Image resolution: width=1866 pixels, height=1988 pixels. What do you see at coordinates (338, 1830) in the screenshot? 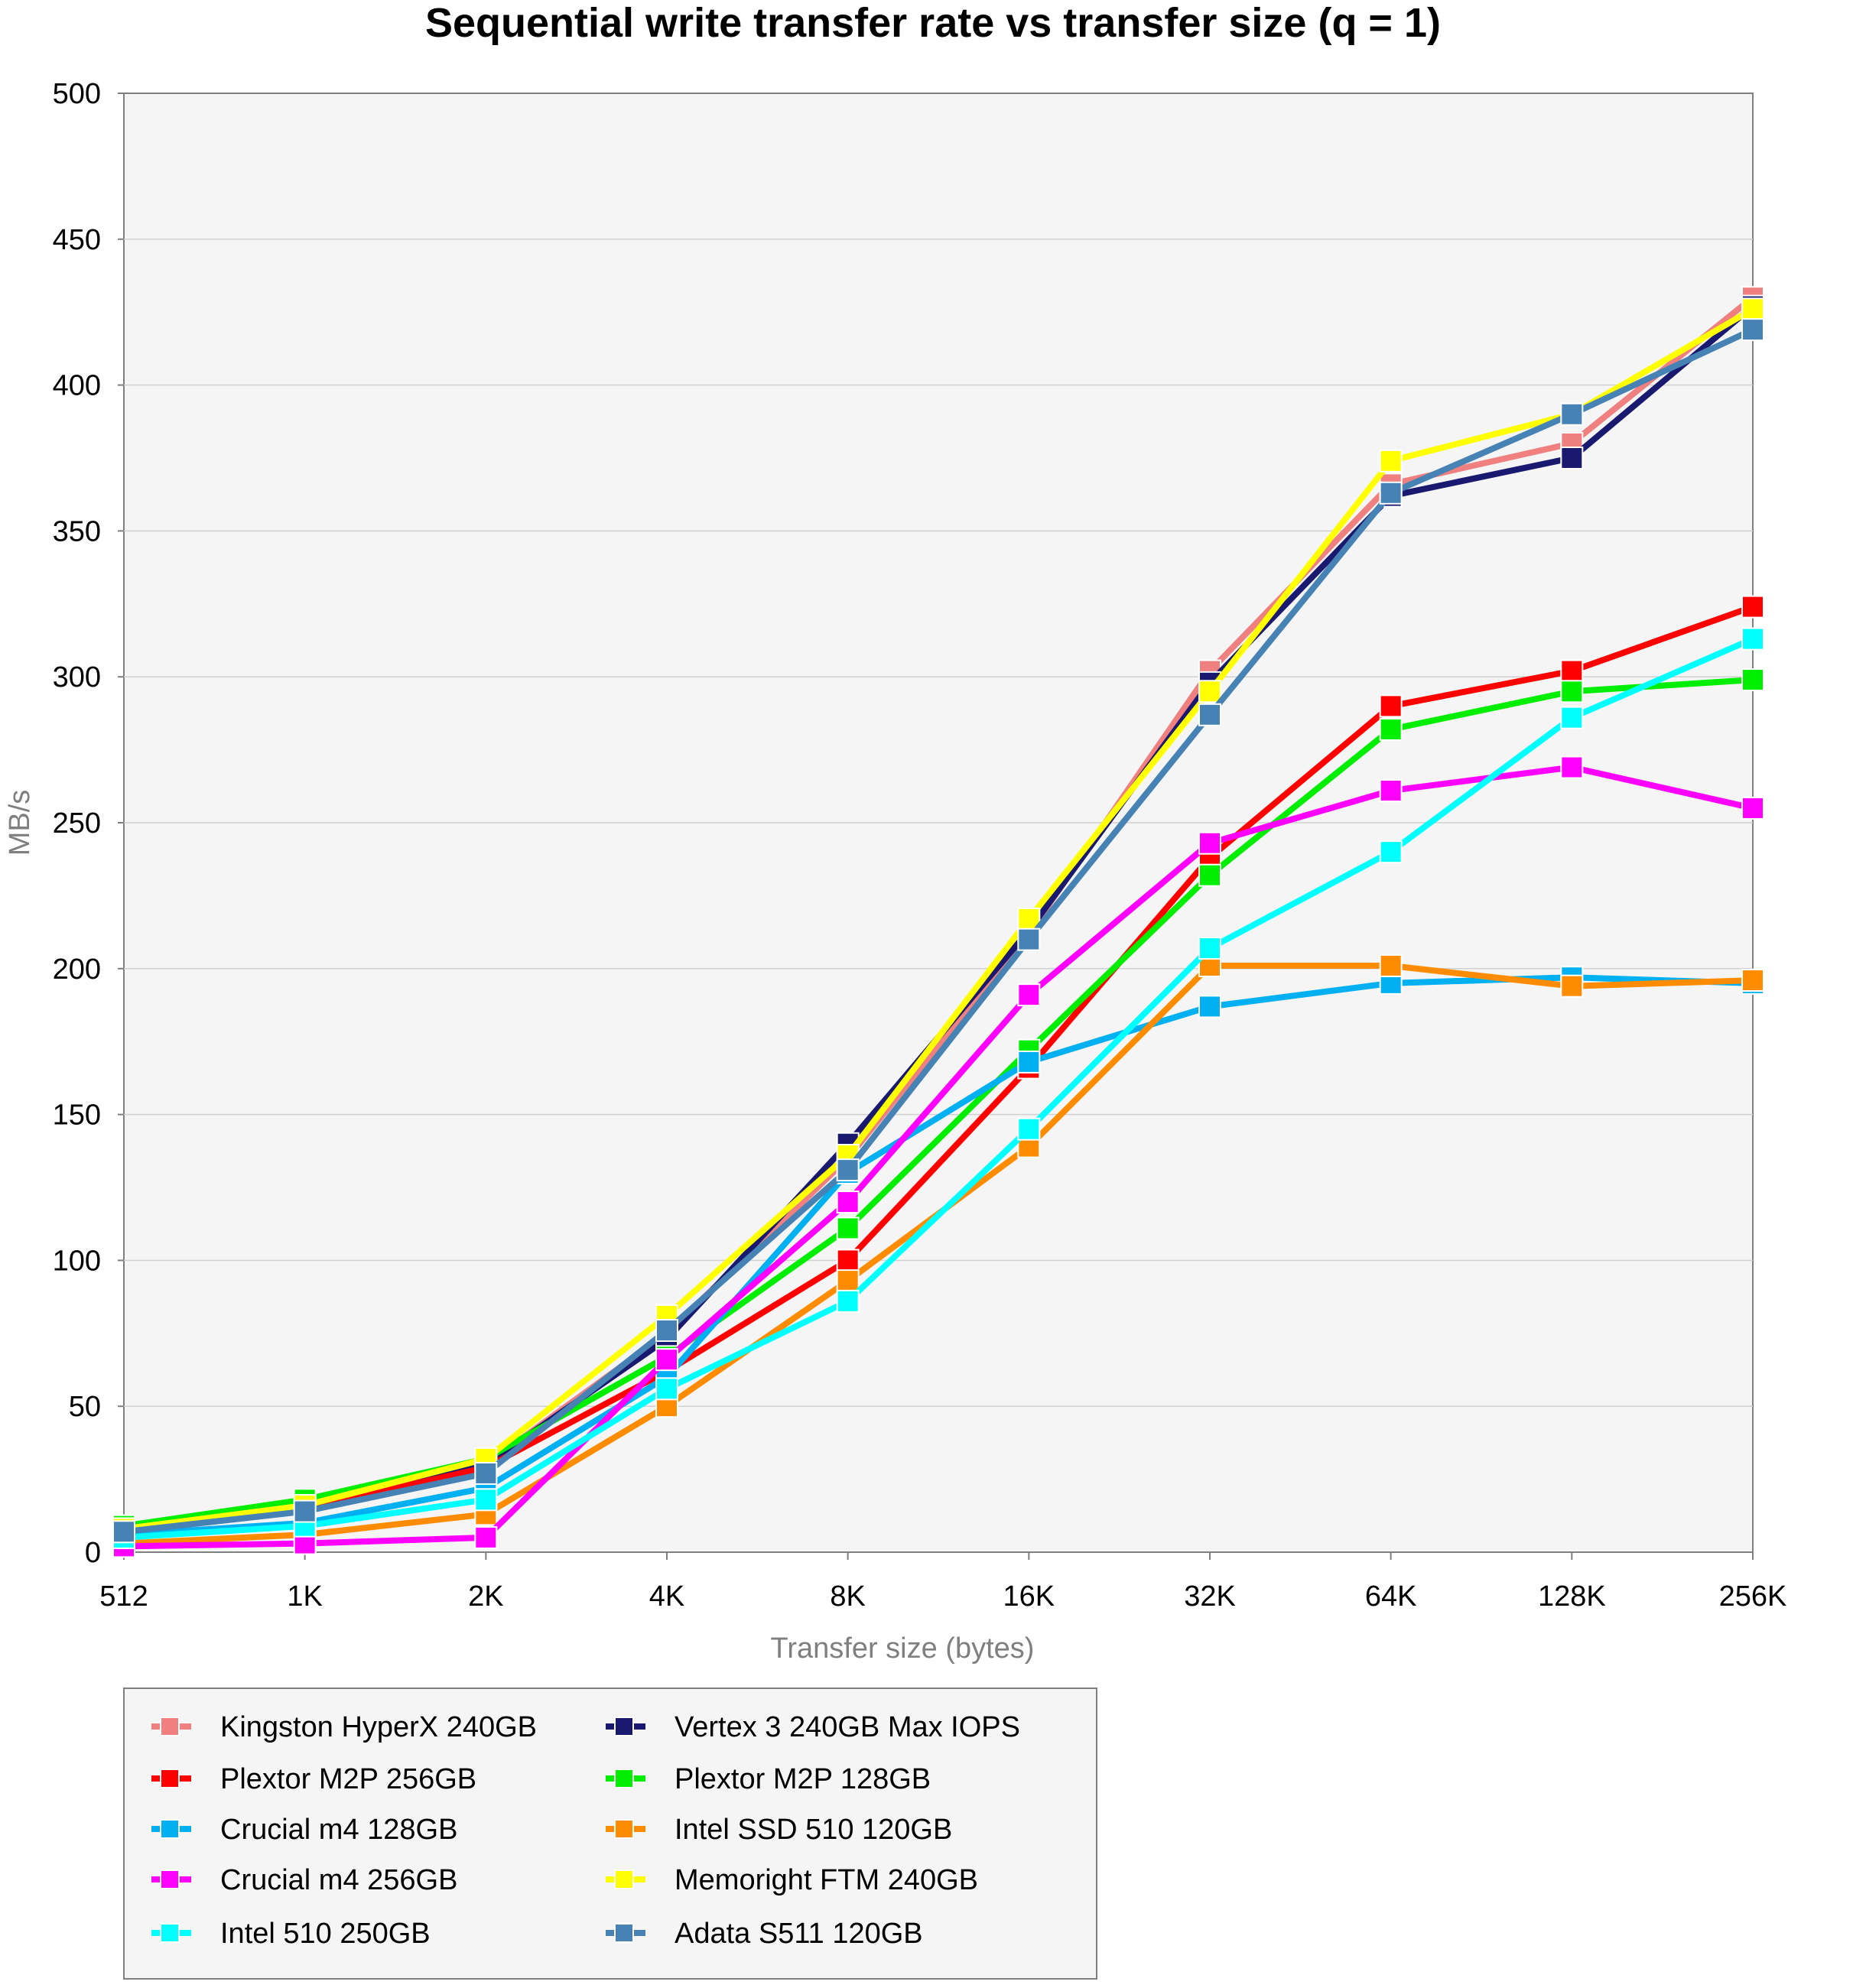
I see `legend-label: Crucial m4 128GB` at bounding box center [338, 1830].